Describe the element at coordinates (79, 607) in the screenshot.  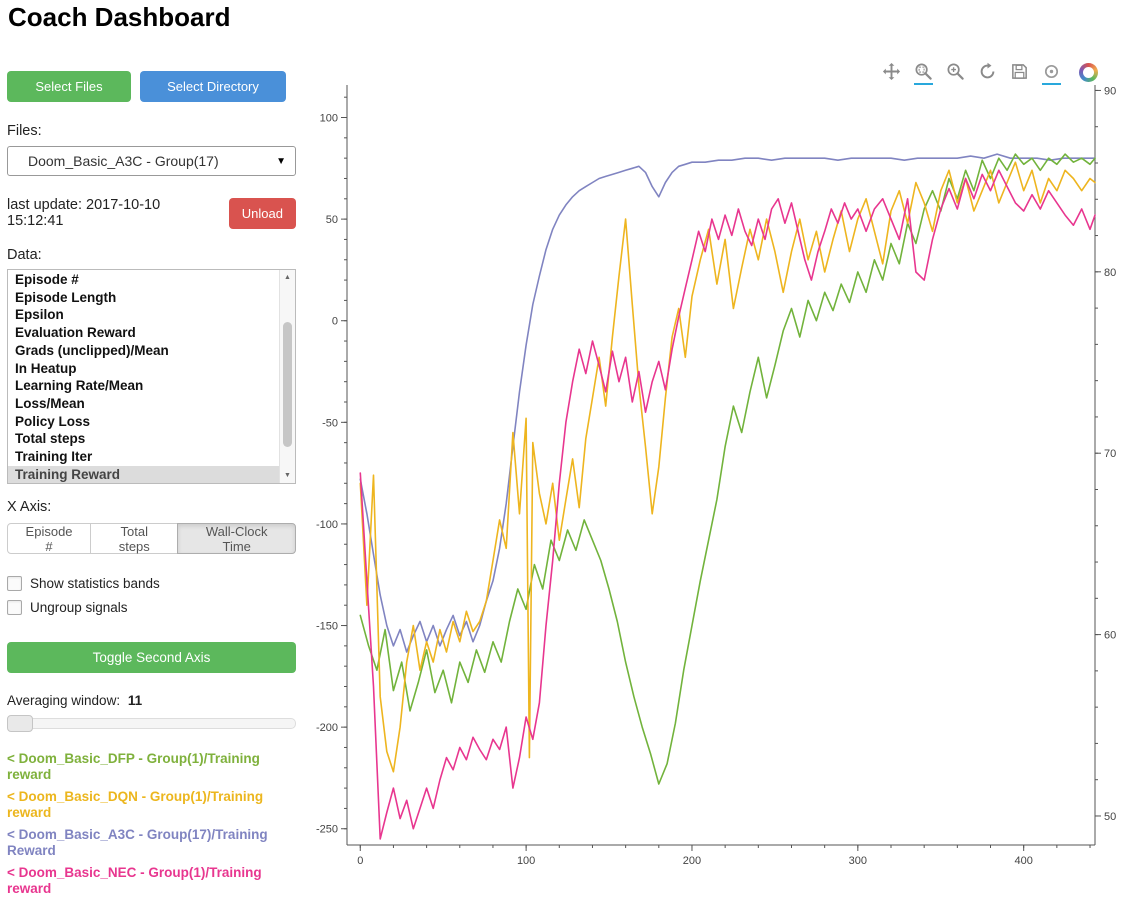
I see `checkbox-label: Ungroup signals` at that location.